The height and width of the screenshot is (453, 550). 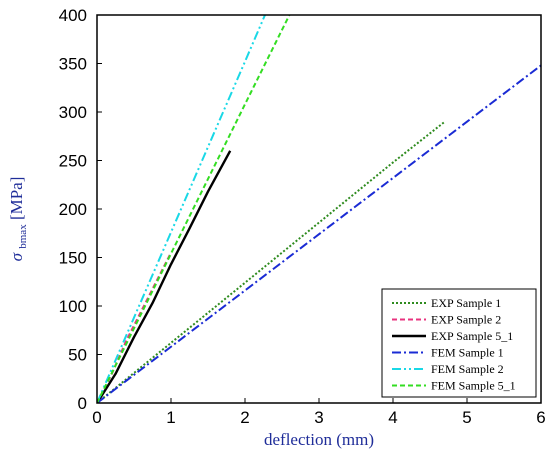 I want to click on legend-box, so click(x=459, y=343).